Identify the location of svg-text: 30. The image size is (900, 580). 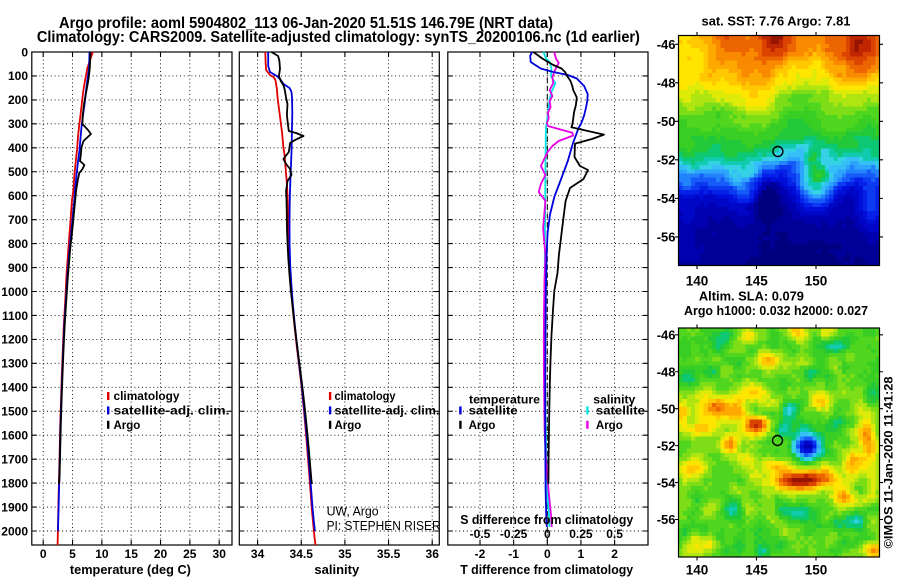
(220, 554).